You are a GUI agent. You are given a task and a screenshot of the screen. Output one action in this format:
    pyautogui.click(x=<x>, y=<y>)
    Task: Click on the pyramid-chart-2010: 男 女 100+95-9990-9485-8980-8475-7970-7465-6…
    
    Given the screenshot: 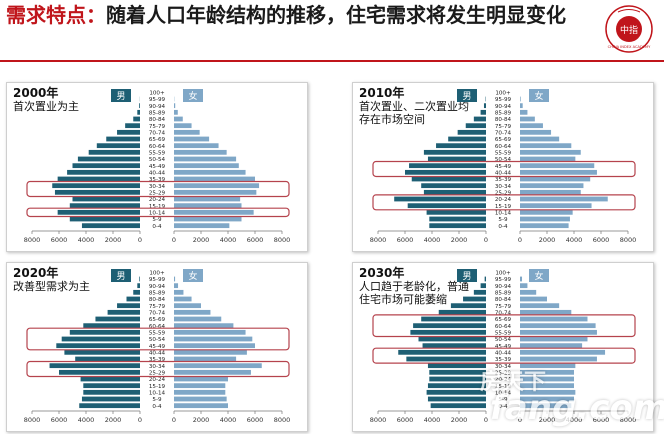 What is the action you would take?
    pyautogui.click(x=503, y=166)
    